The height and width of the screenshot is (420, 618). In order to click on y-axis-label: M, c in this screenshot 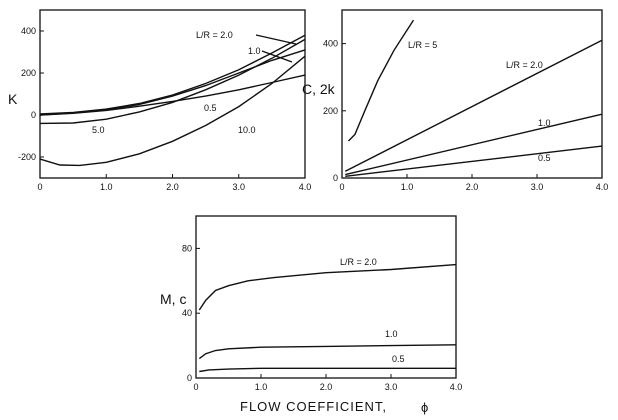, I will do `click(173, 299)`.